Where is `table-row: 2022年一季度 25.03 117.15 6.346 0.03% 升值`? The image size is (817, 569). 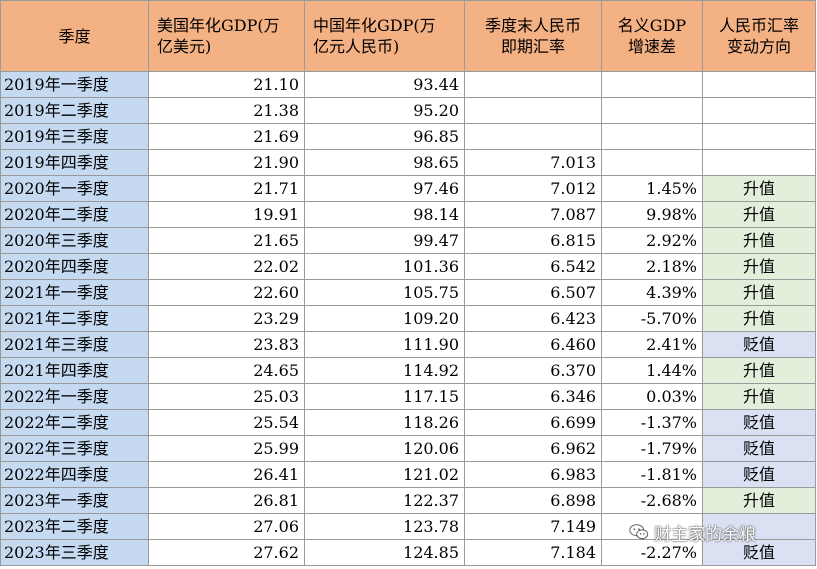
table-row: 2022年一季度 25.03 117.15 6.346 0.03% 升值 is located at coordinates (408, 396).